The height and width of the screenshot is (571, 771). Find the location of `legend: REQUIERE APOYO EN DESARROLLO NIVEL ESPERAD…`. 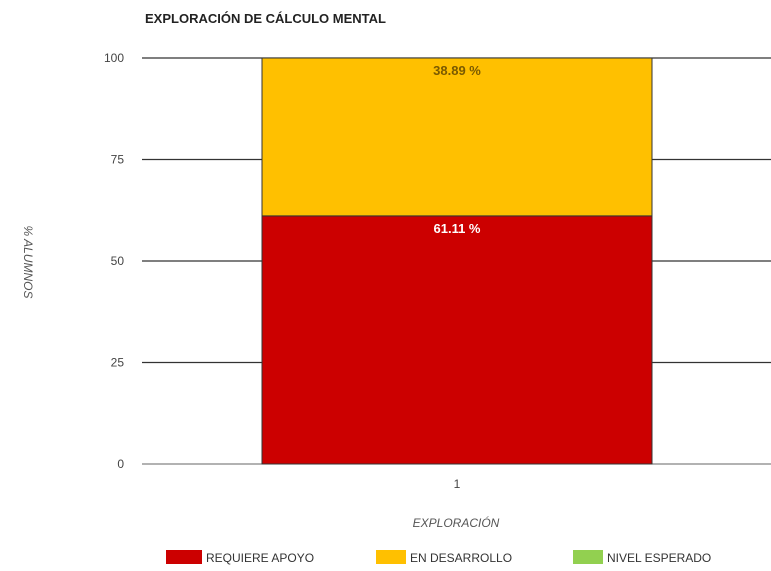

legend: REQUIERE APOYO EN DESARROLLO NIVEL ESPERAD… is located at coordinates (438, 557).